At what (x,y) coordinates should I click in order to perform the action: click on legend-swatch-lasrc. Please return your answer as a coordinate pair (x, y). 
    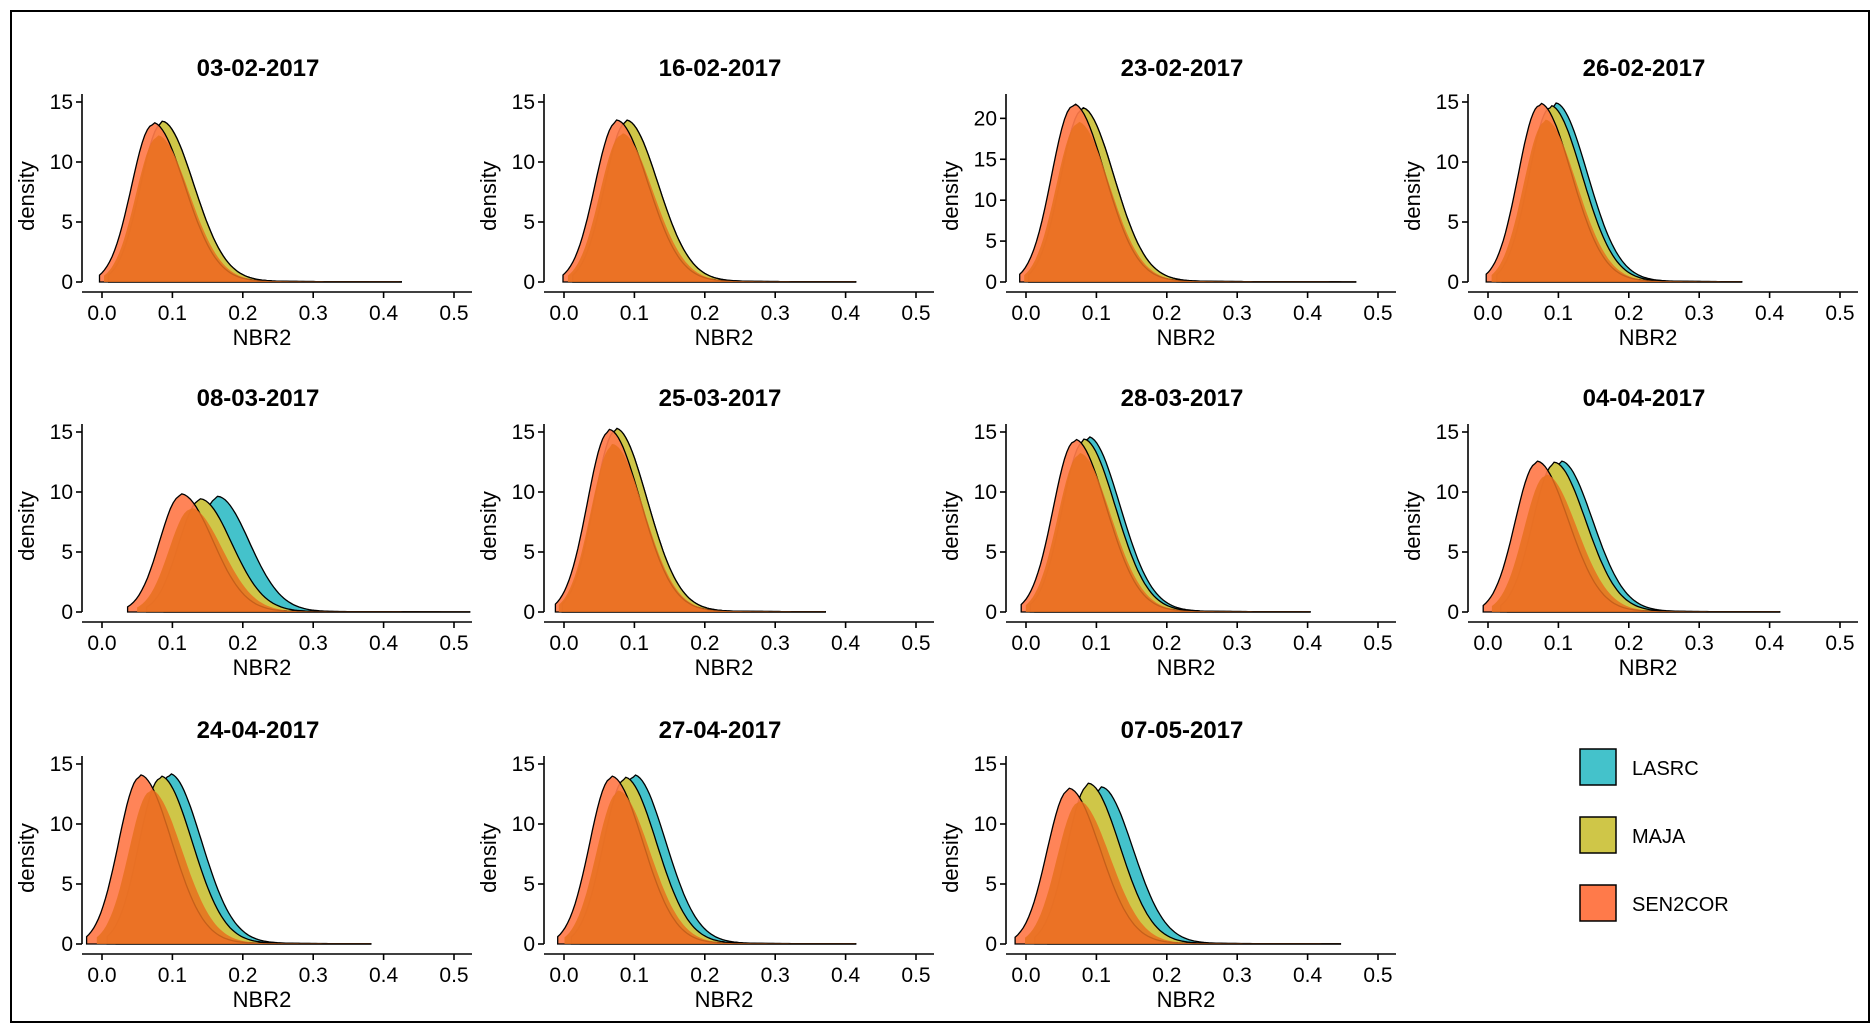
    Looking at the image, I should click on (1598, 767).